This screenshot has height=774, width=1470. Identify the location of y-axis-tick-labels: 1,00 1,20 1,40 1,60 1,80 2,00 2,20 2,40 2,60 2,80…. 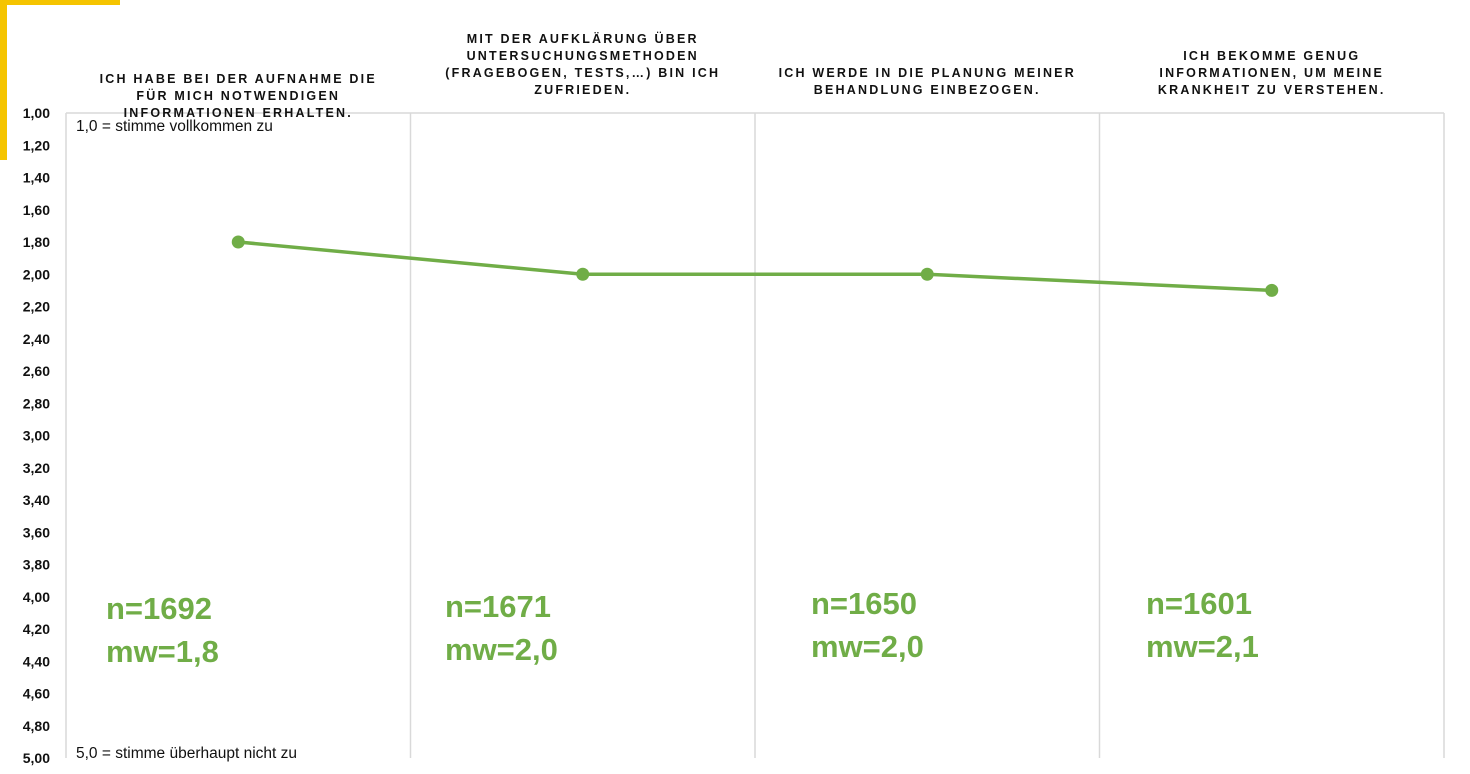
(36, 435).